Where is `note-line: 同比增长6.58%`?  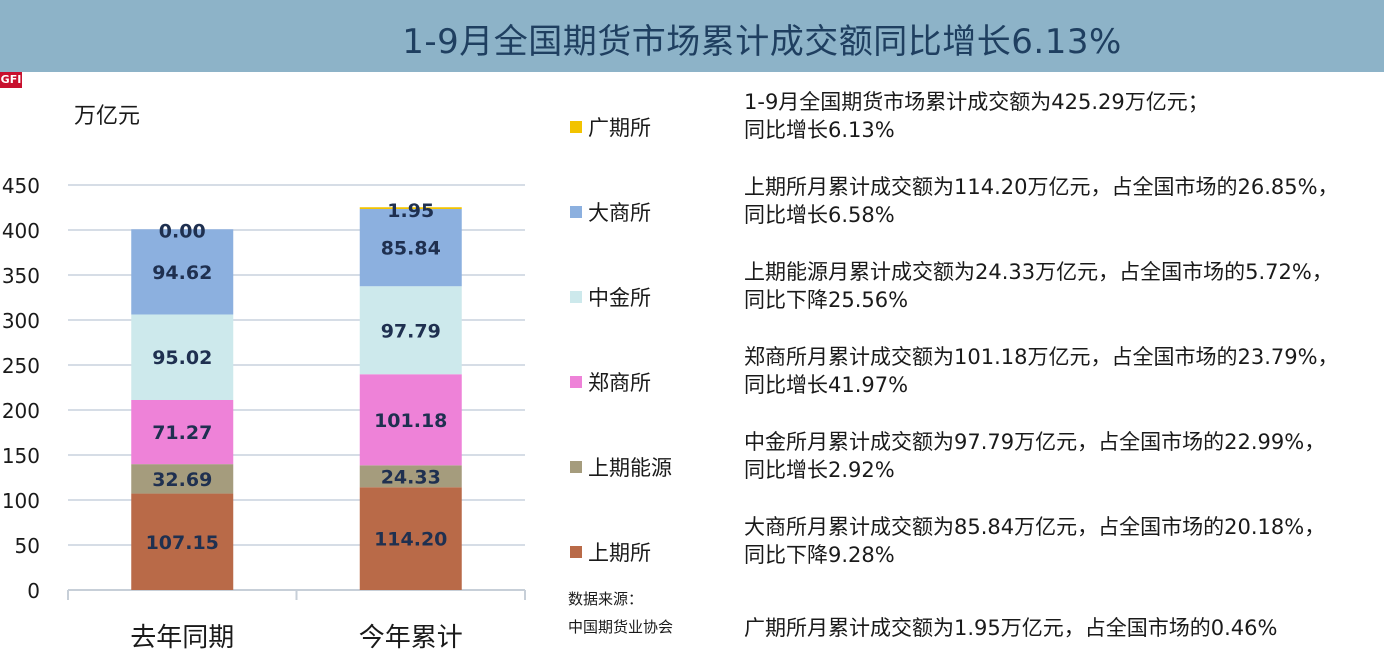
note-line: 同比增长6.58% is located at coordinates (819, 215).